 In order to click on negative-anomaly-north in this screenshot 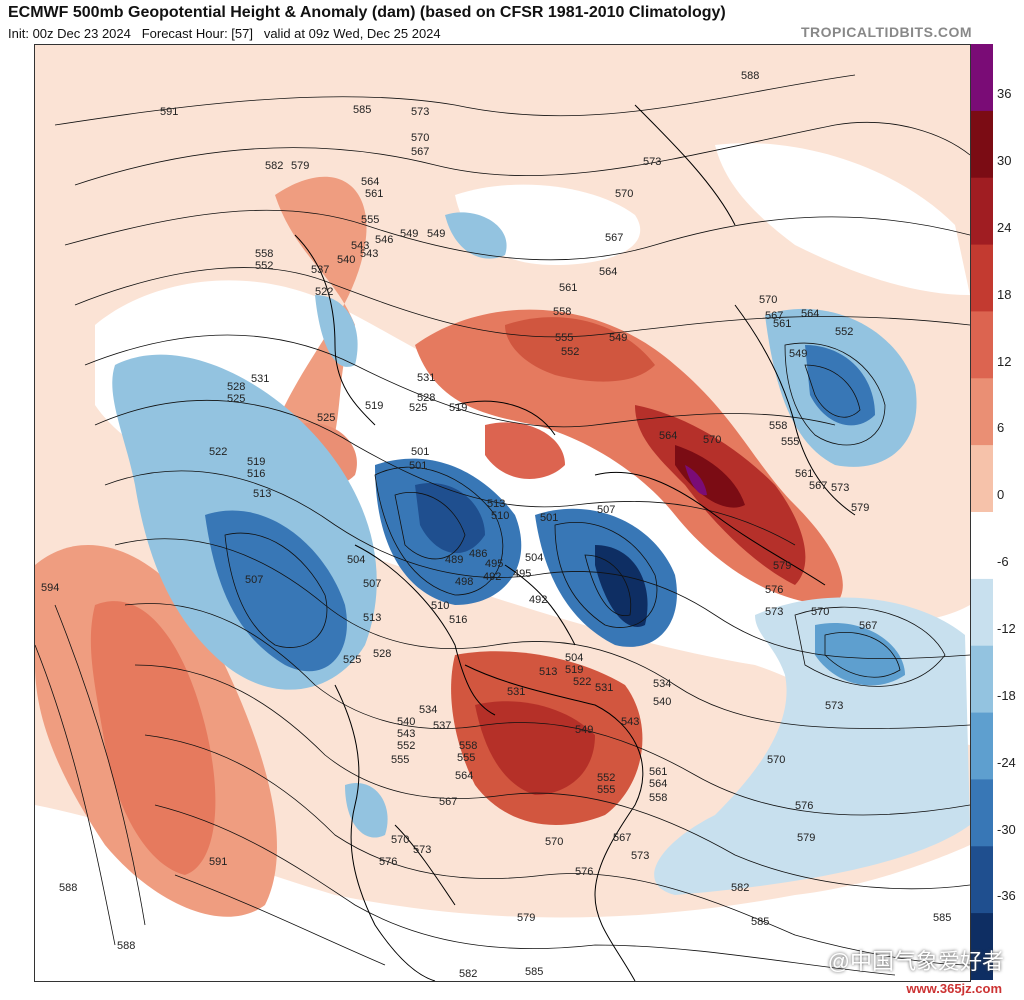, I will do `click(476, 235)`.